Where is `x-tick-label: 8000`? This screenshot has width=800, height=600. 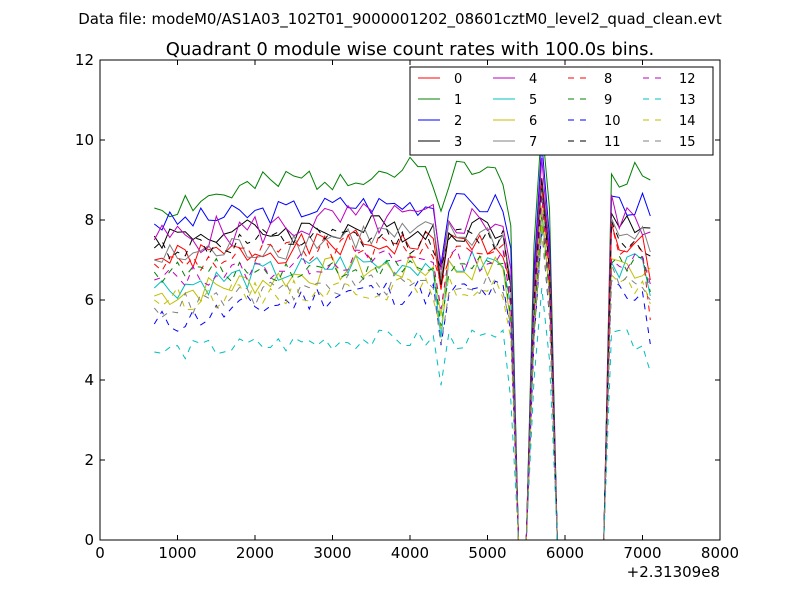 x-tick-label: 8000 is located at coordinates (720, 553).